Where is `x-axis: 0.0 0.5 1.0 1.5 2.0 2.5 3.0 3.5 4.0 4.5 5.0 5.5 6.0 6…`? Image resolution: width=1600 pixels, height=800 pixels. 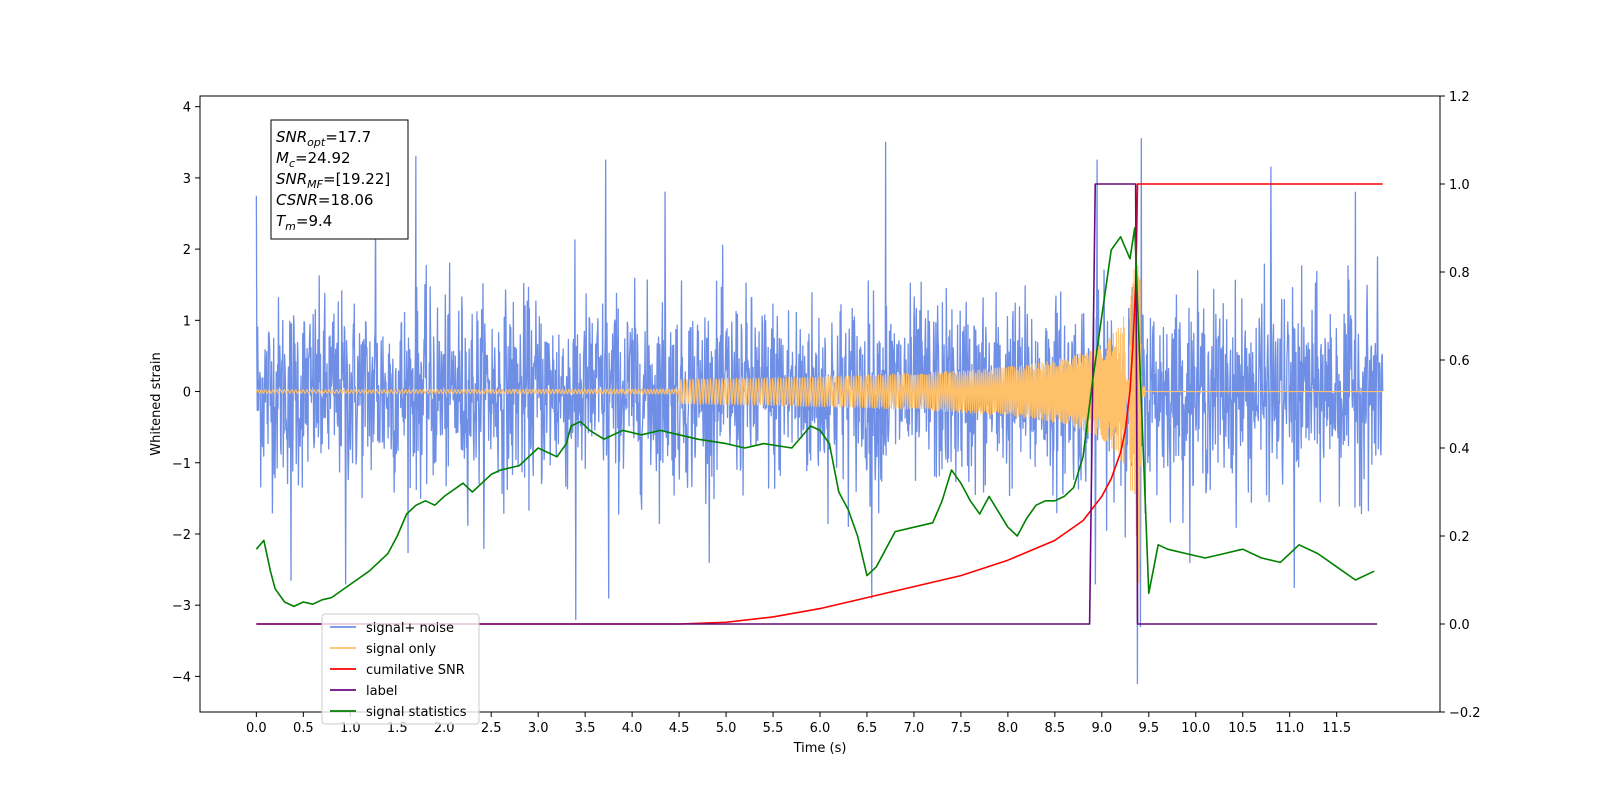
x-axis: 0.0 0.5 1.0 1.5 2.0 2.5 3.0 3.5 4.0 4.5 5.0 5.5 6.0 6… is located at coordinates (798, 724).